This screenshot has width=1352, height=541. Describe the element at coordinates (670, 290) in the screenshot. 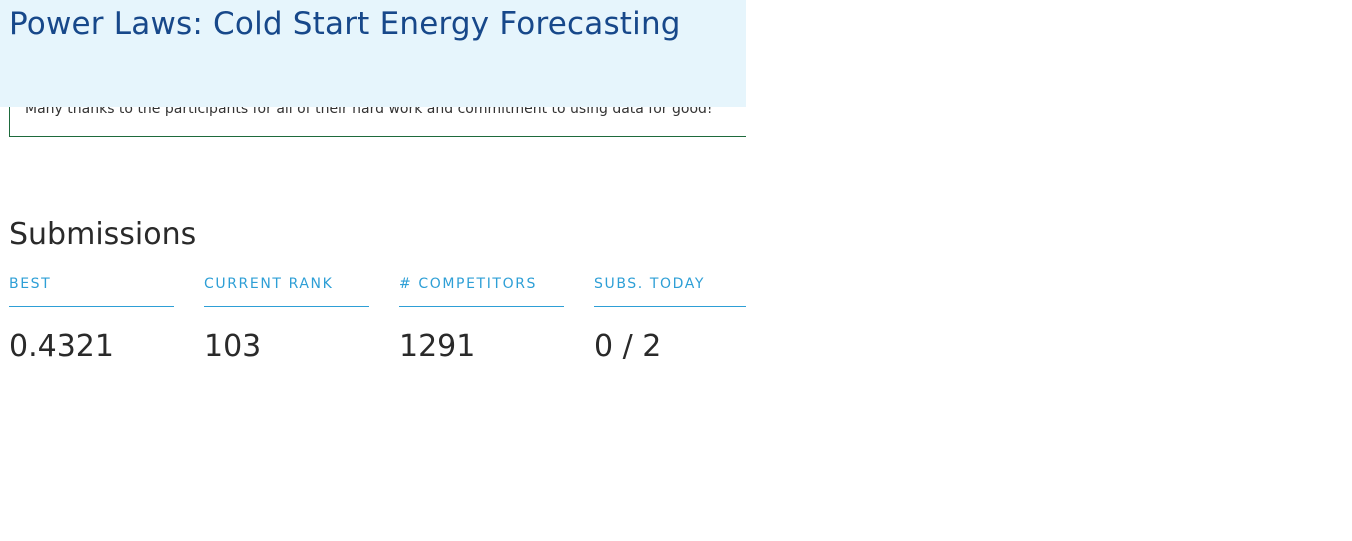

I see `stat-subs-today-label: SUBS. TODAY` at that location.